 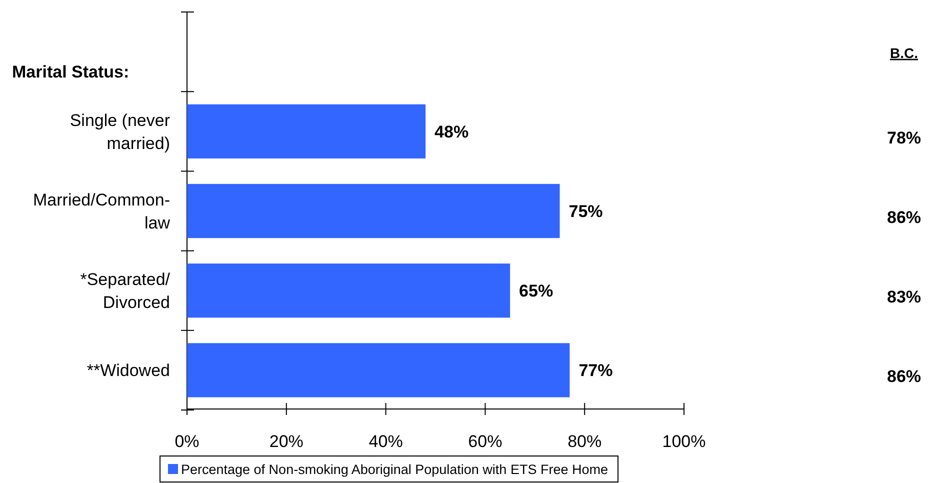 What do you see at coordinates (71, 72) in the screenshot?
I see `y-axis-title: Marital Status:` at bounding box center [71, 72].